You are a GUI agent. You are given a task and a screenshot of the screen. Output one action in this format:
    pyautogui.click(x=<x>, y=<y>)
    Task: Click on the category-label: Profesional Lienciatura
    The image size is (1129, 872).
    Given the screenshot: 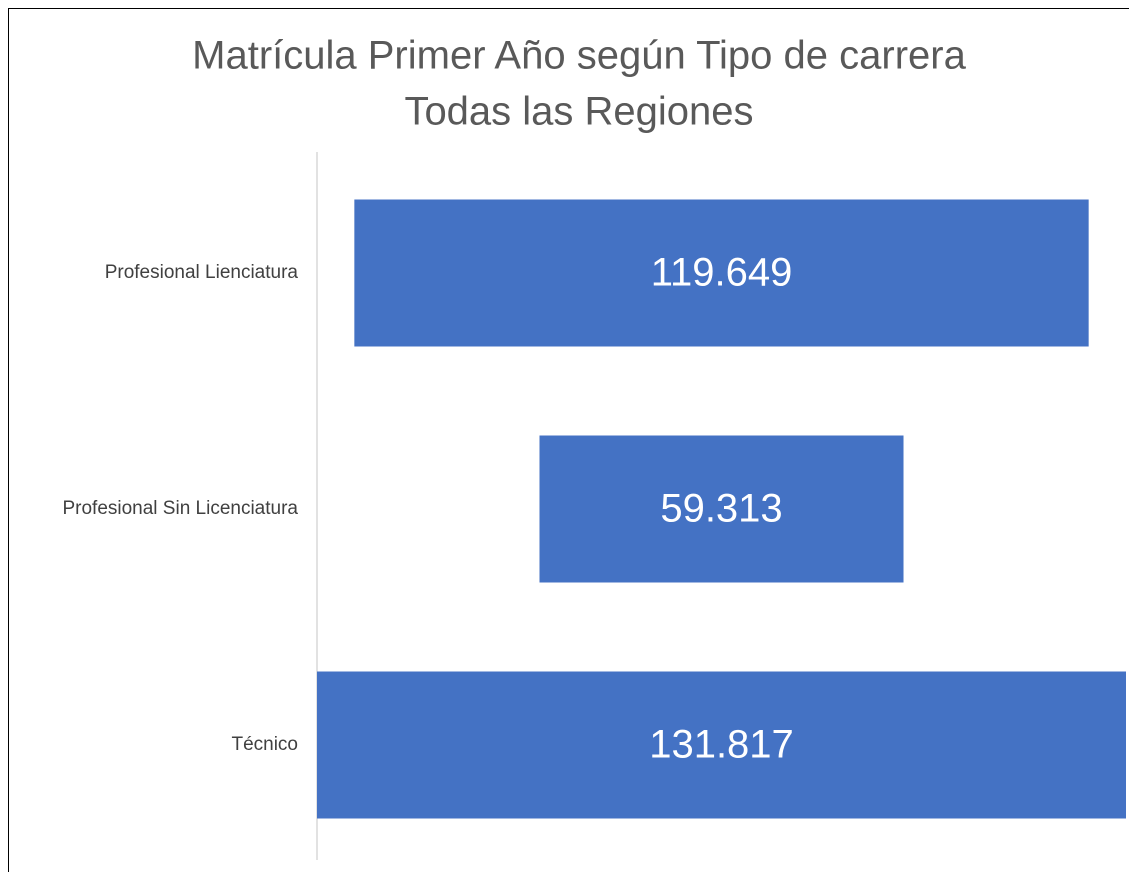 What is the action you would take?
    pyautogui.click(x=202, y=272)
    